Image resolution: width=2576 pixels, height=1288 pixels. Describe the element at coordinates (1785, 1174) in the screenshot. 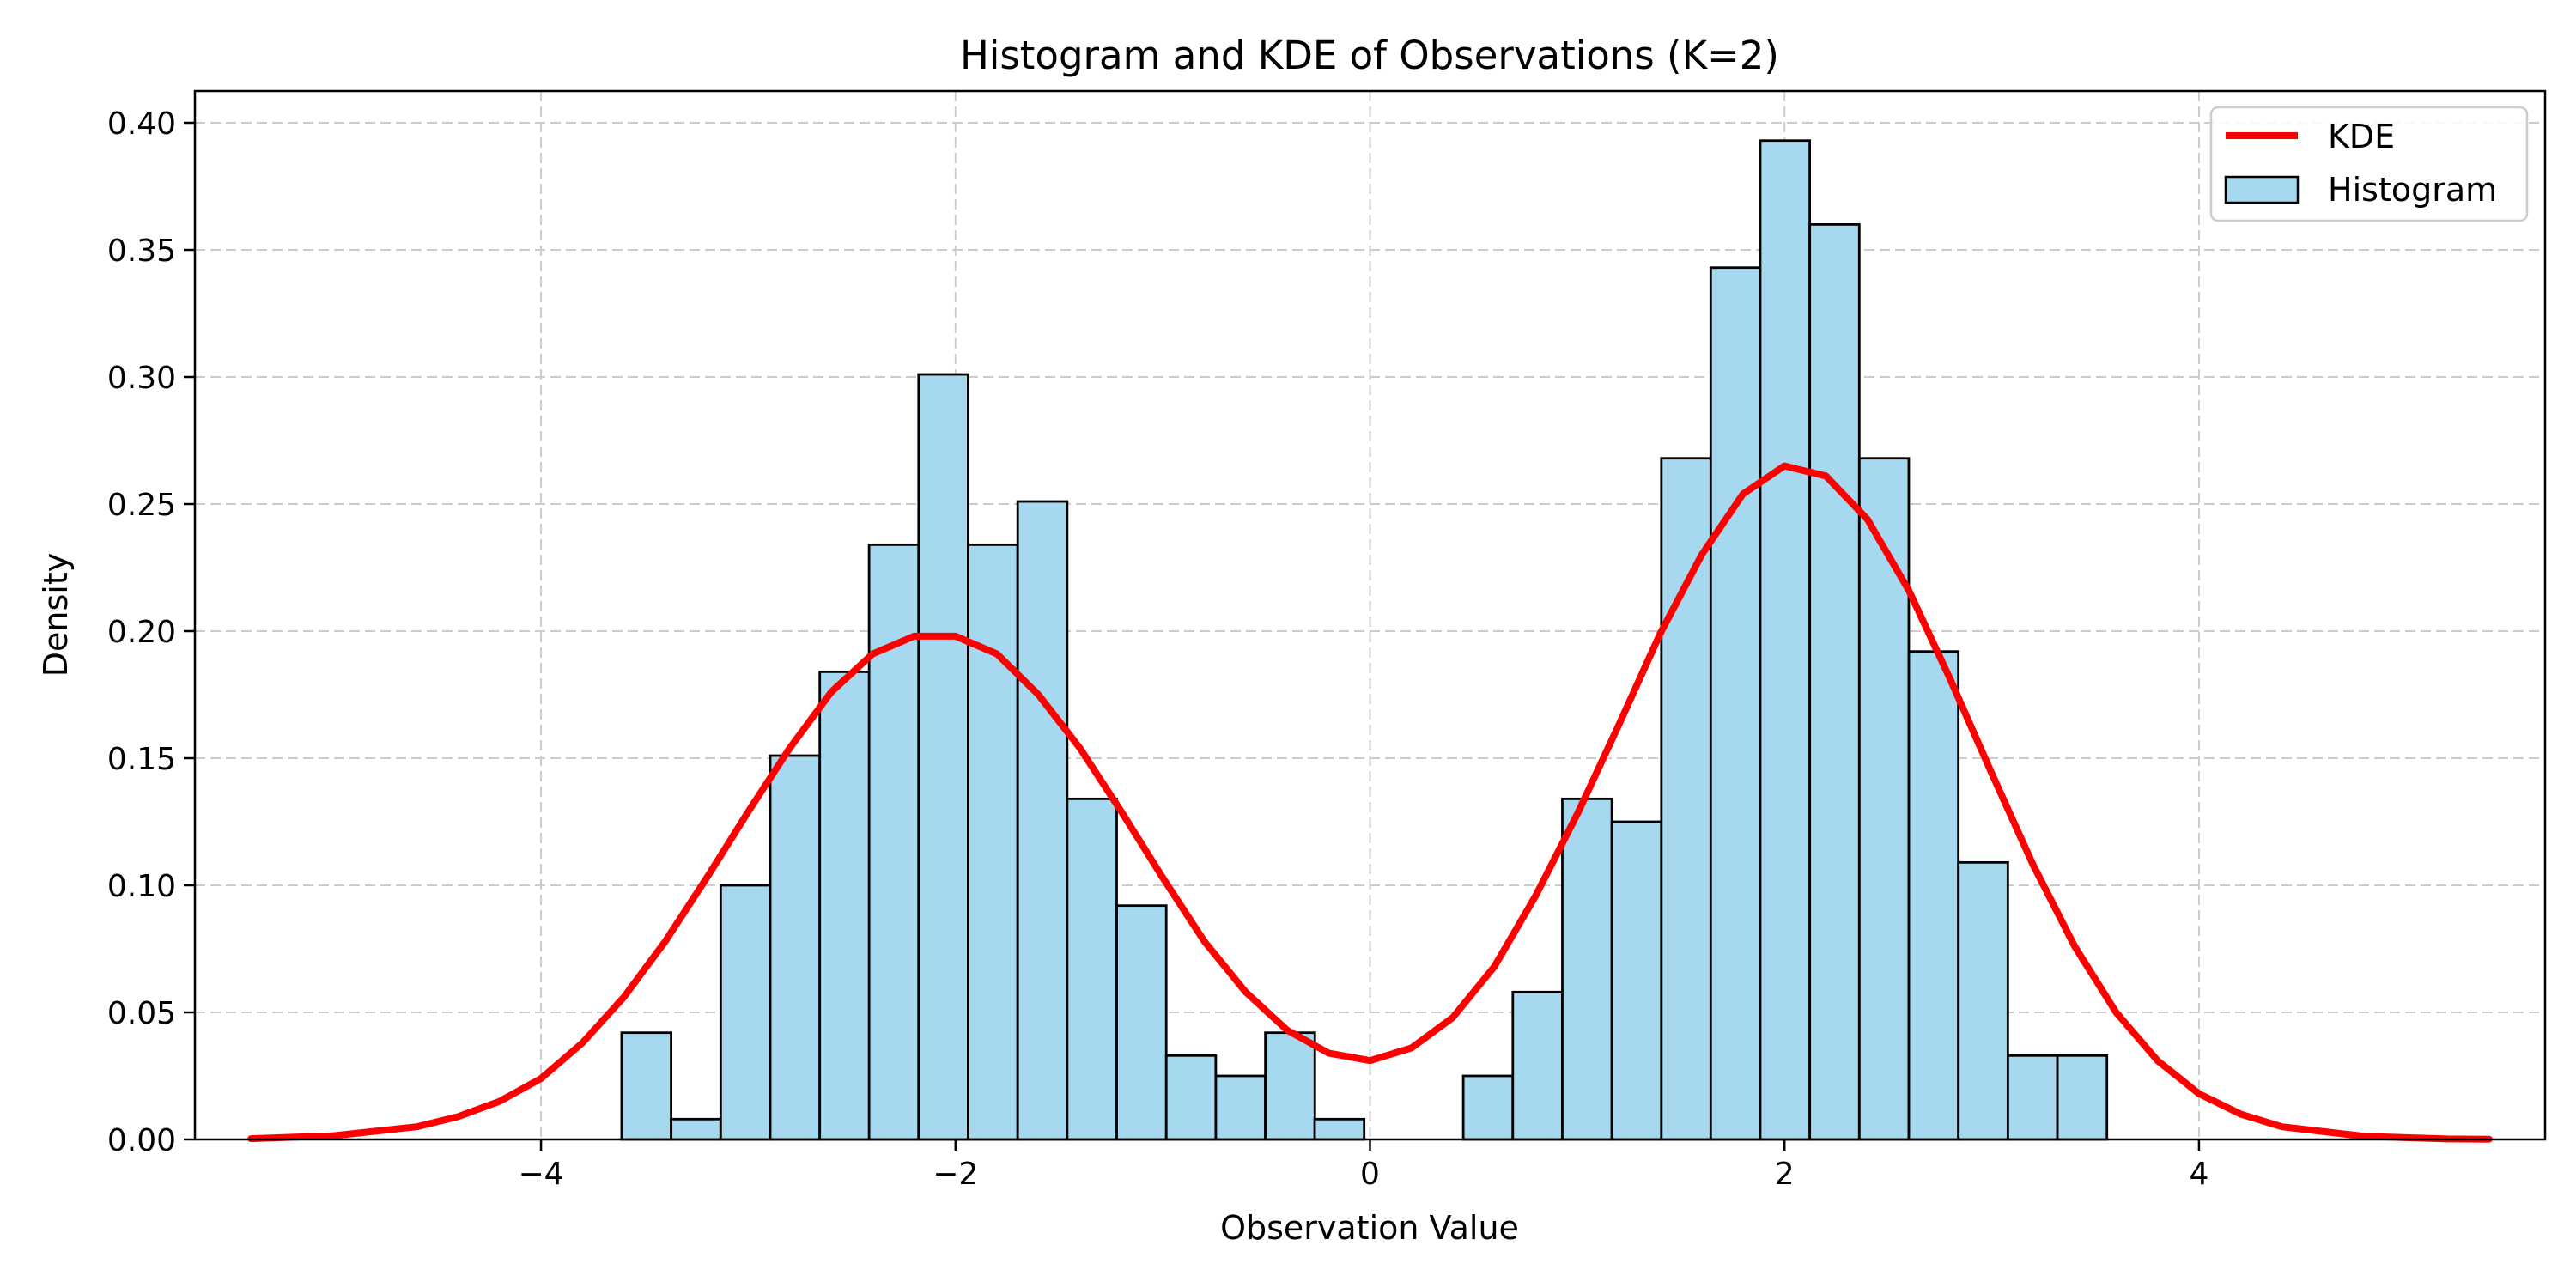

I see `x-tick-label-3: 2` at that location.